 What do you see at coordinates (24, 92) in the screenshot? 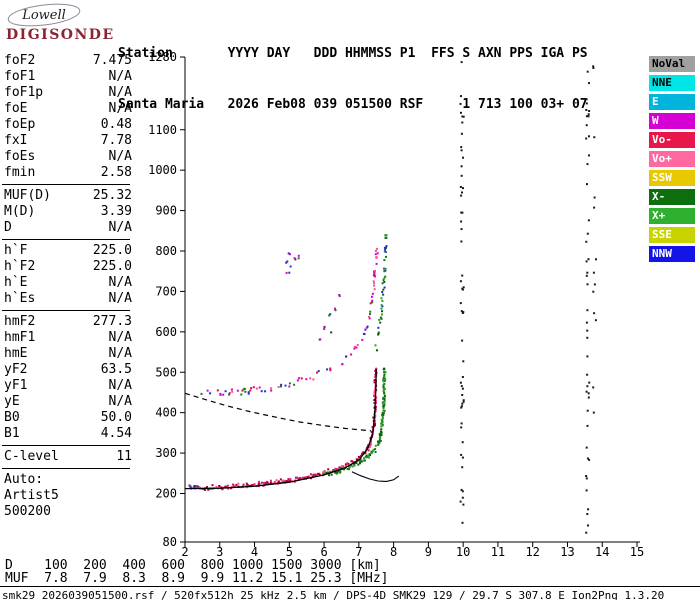
I see `param-label: foF1p` at bounding box center [24, 92].